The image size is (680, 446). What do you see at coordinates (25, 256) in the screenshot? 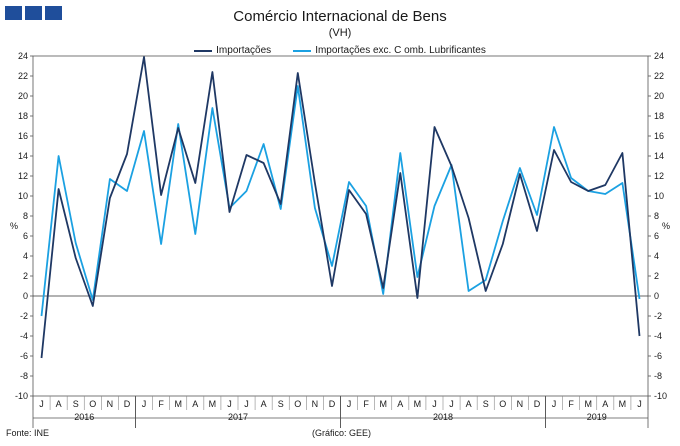
I see `y-tick-label-left: 4` at bounding box center [25, 256].